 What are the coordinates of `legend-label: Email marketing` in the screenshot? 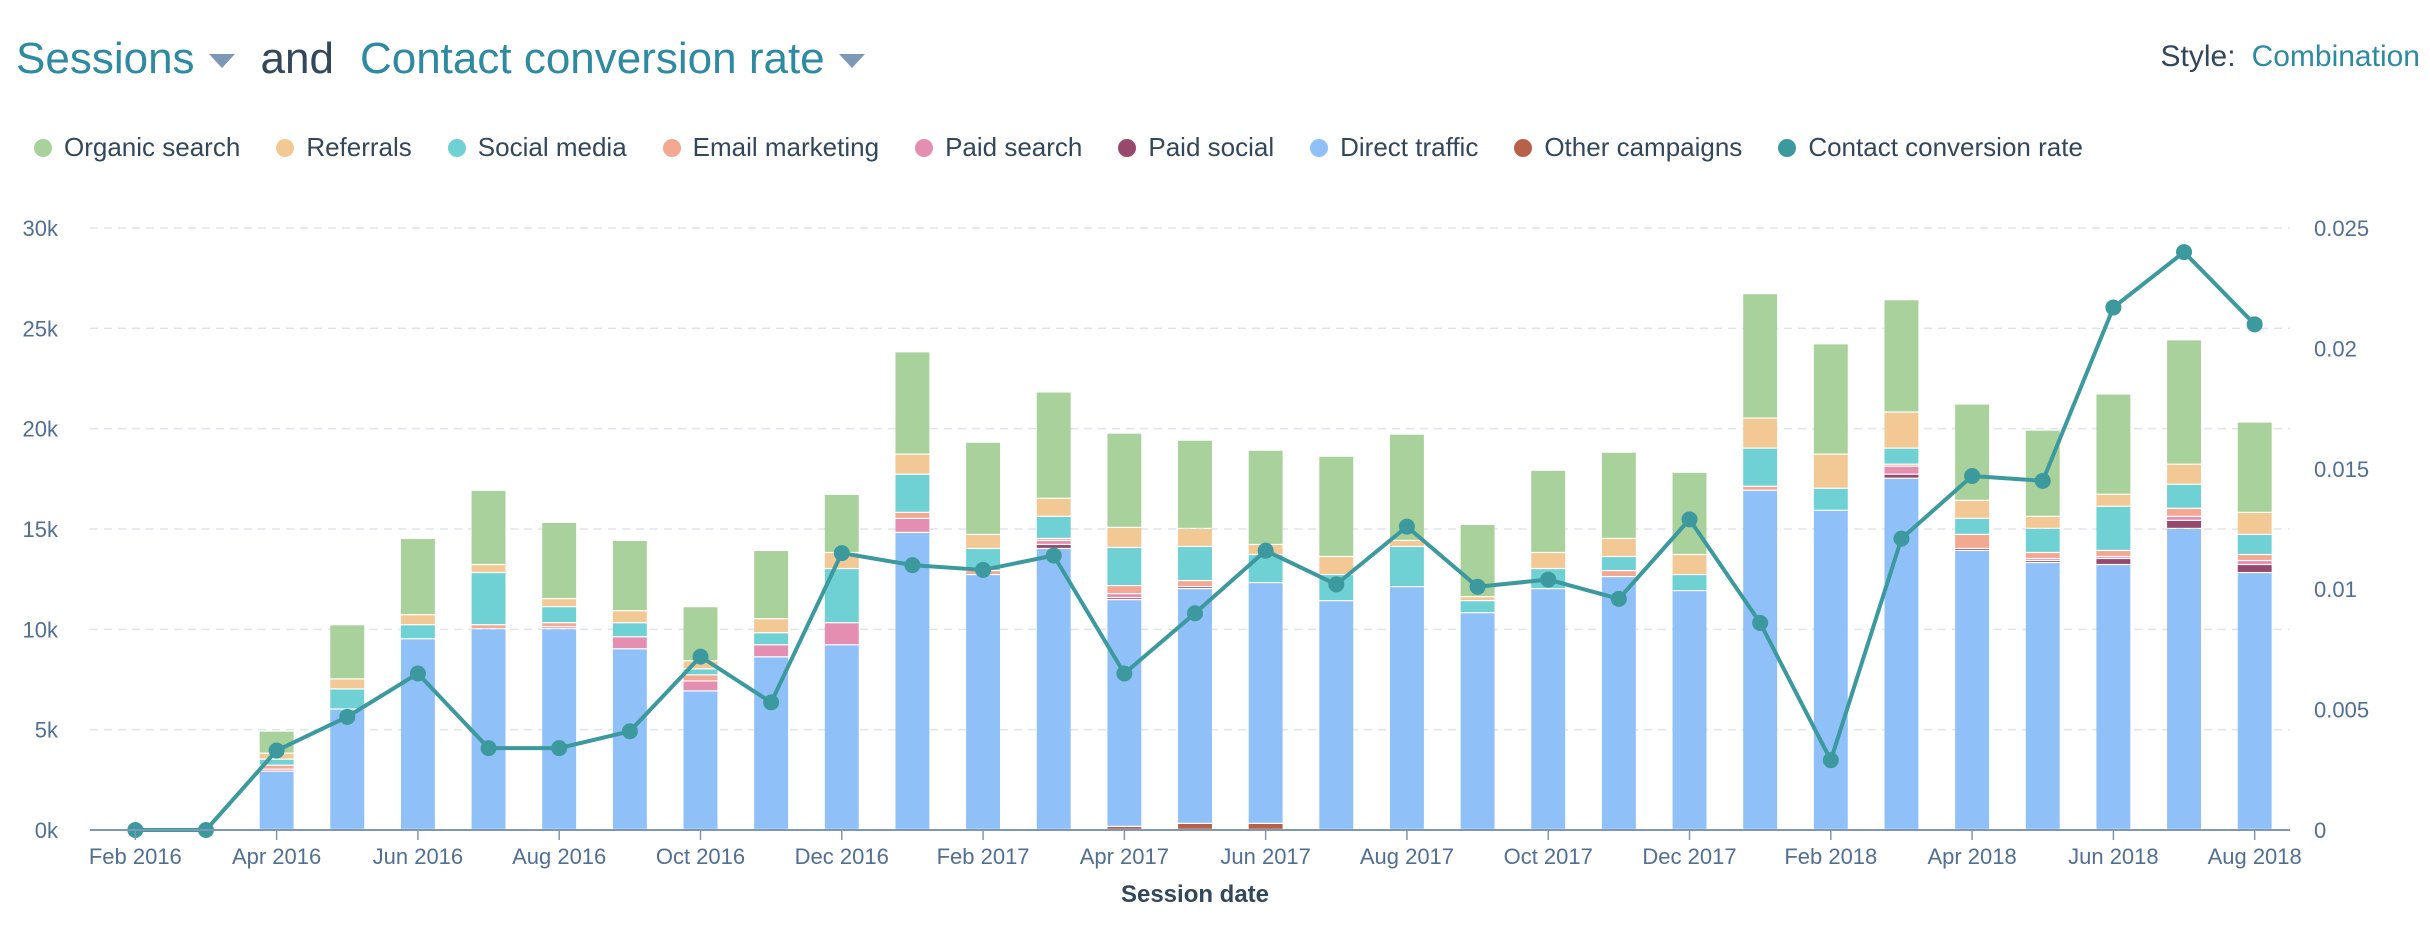 It's located at (786, 147).